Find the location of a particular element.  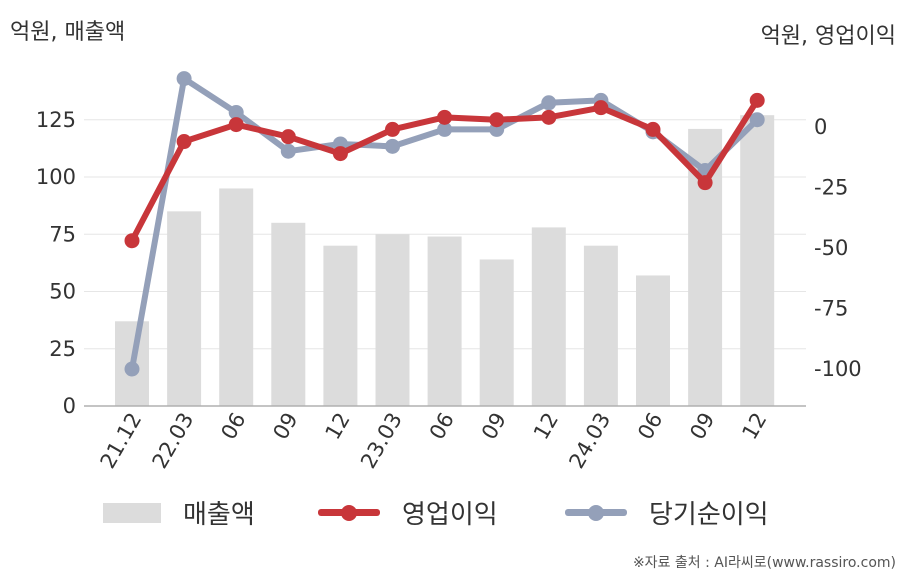

left-y-tick-label: 50 is located at coordinates (62, 292).